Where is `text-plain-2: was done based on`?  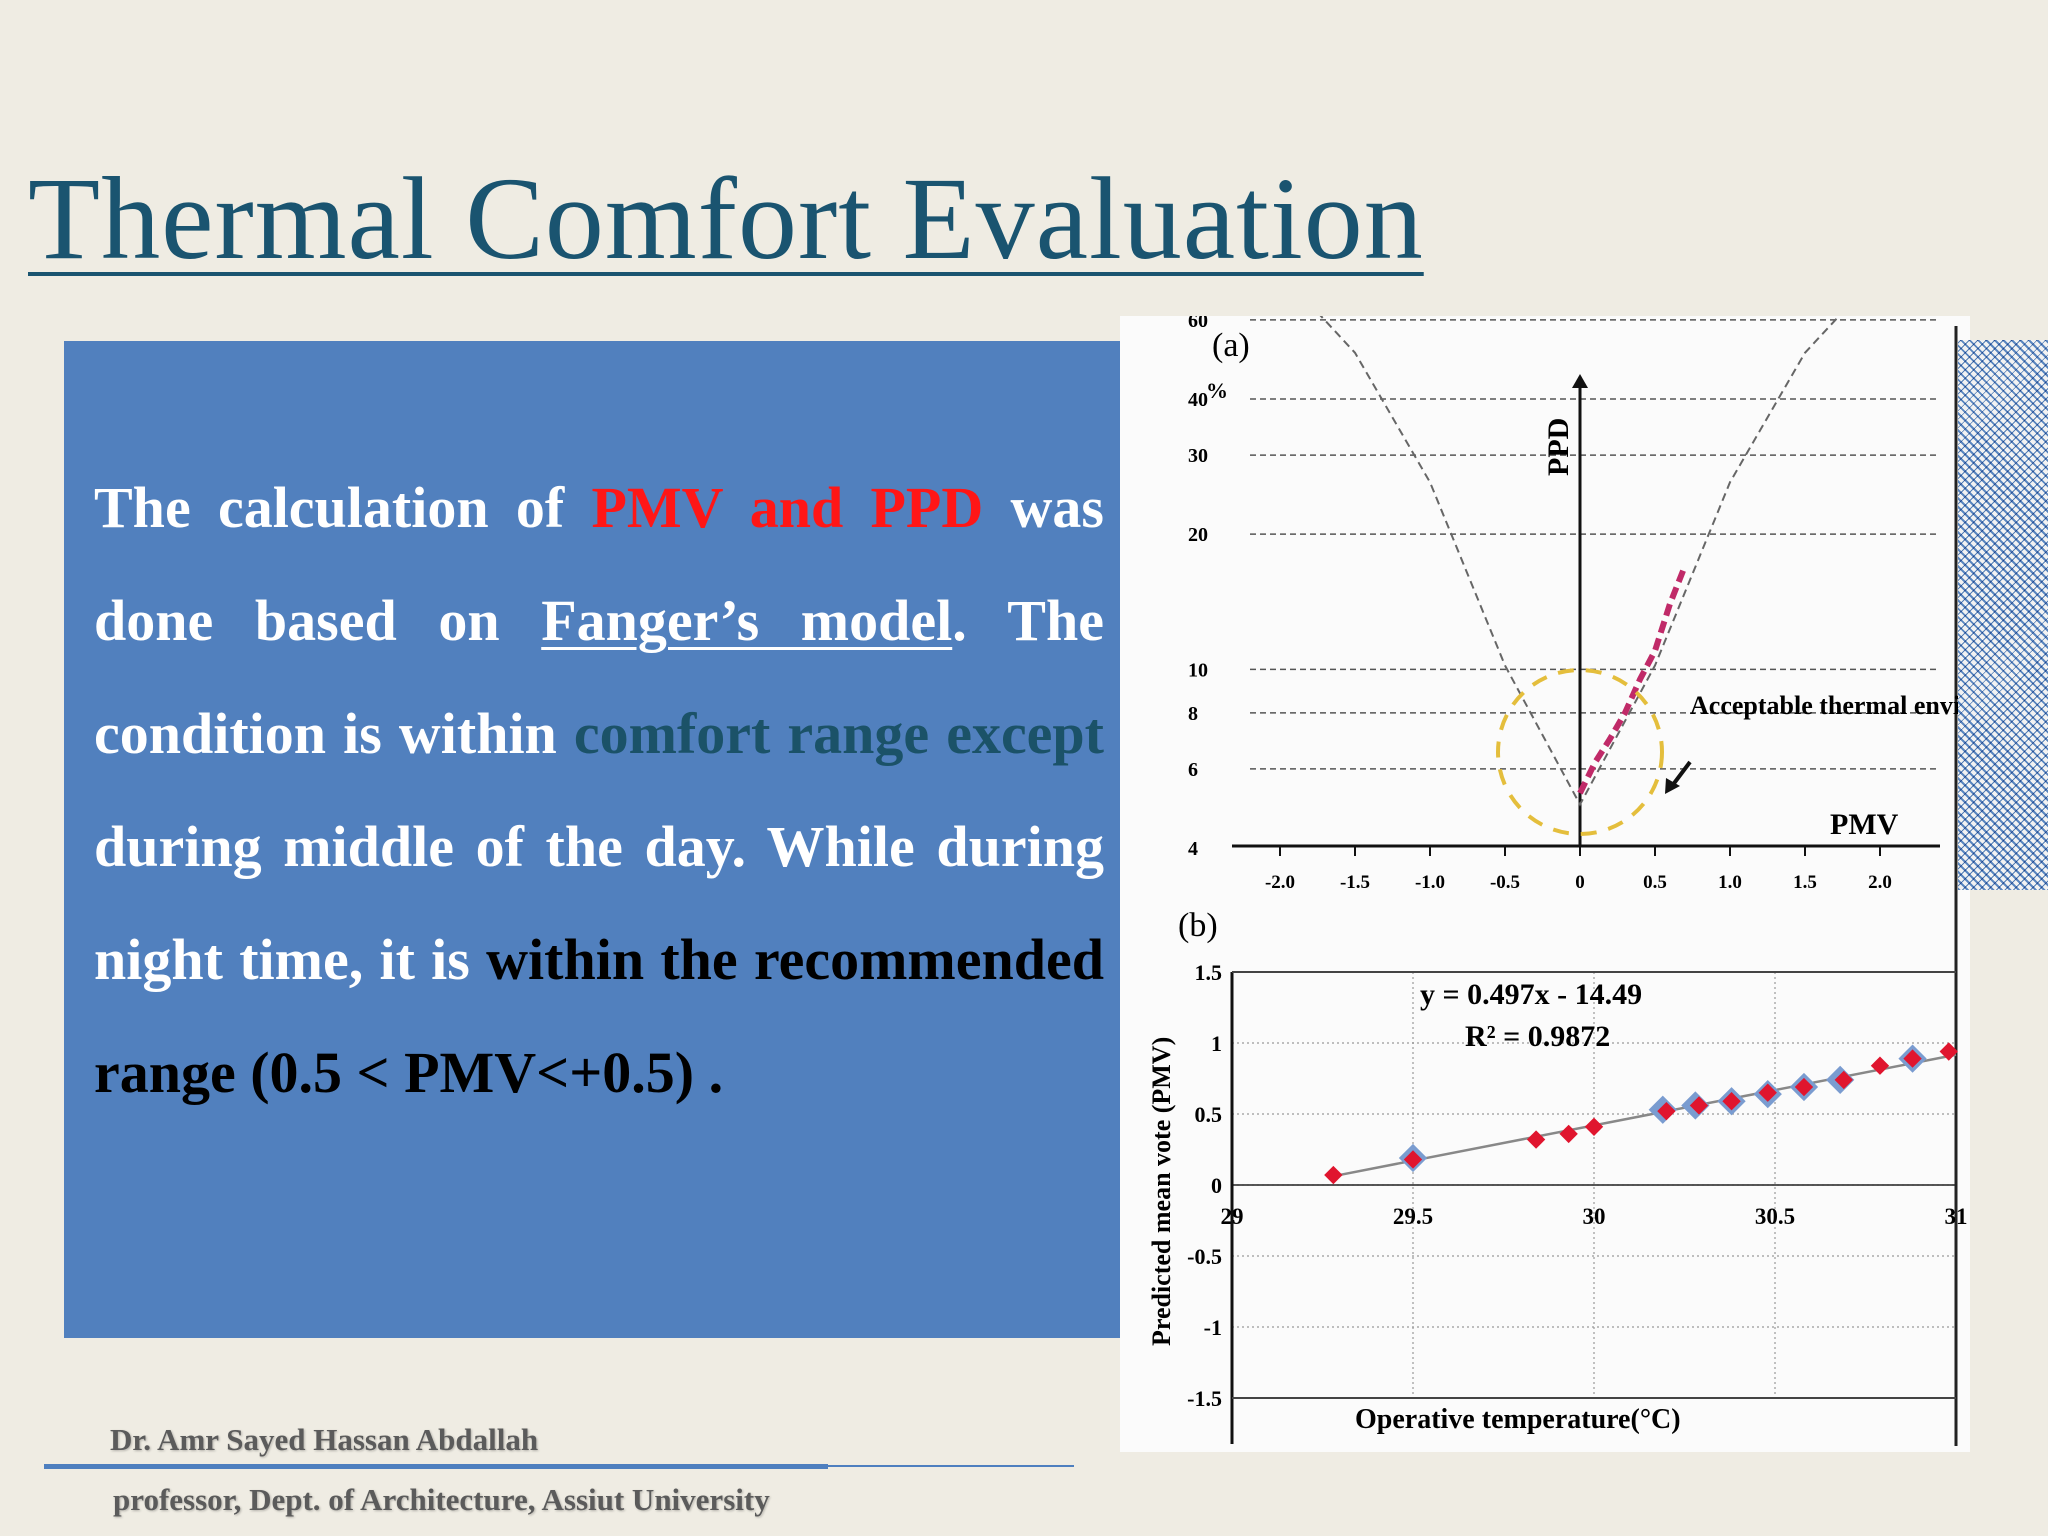
text-plain-2: was done based on is located at coordinates (599, 564).